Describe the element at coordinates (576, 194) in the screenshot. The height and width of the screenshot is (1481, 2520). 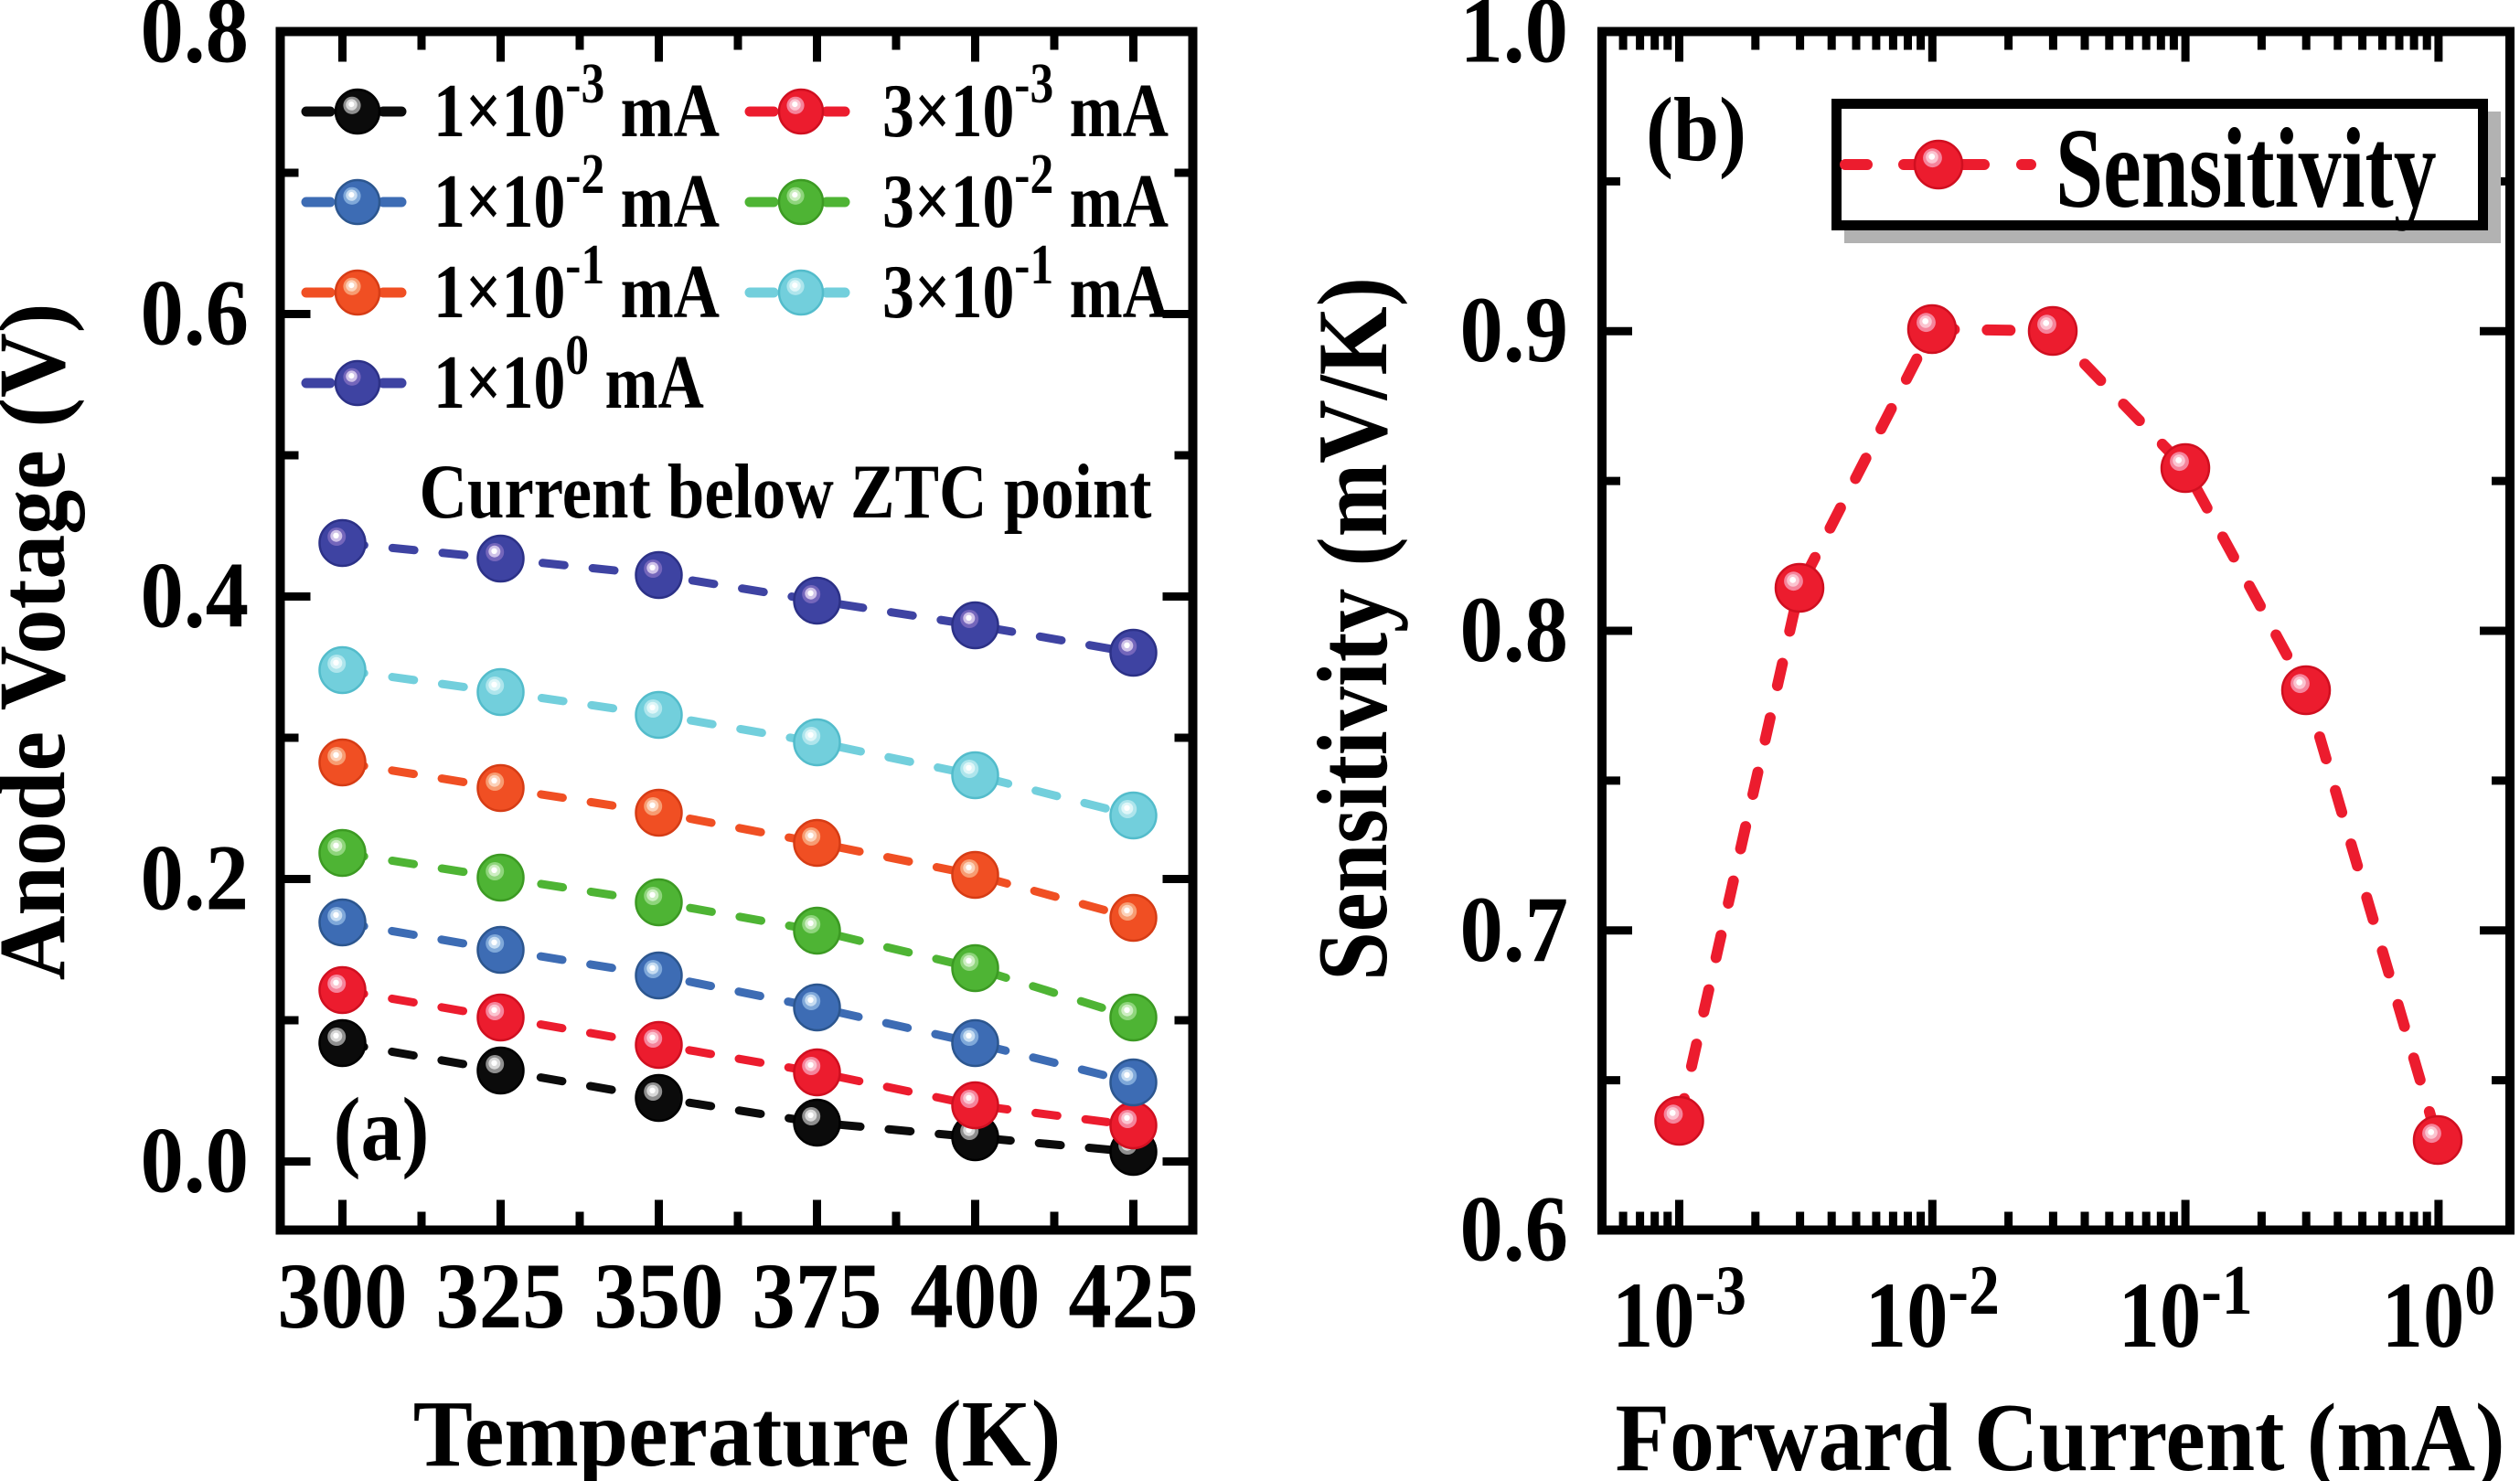
I see `svg-text: 1×10-2 mA` at that location.